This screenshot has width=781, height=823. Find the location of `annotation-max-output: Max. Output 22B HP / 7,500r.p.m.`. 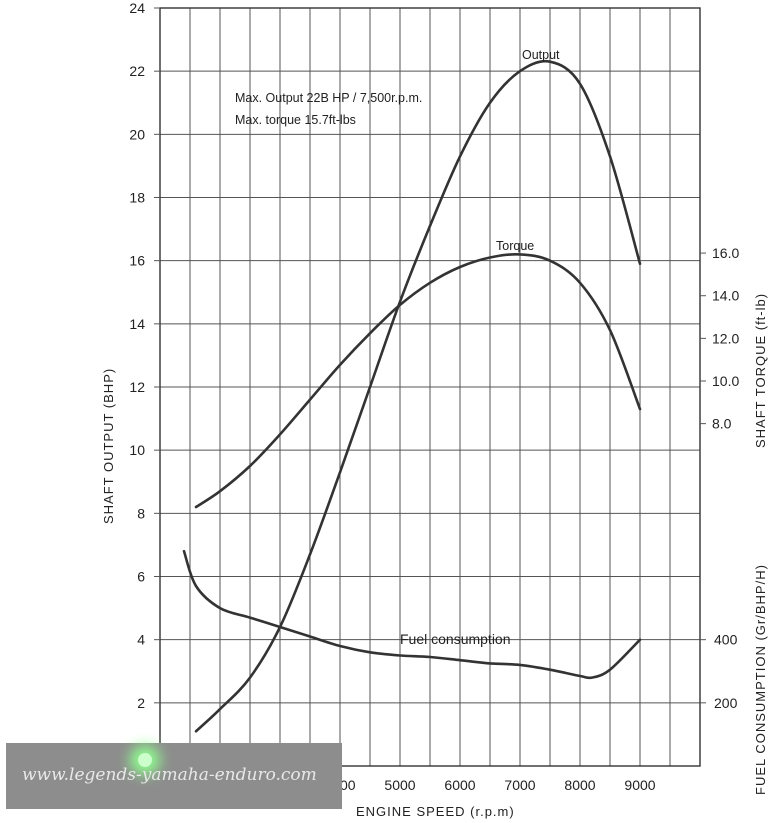

annotation-max-output: Max. Output 22B HP / 7,500r.p.m. is located at coordinates (328, 98).